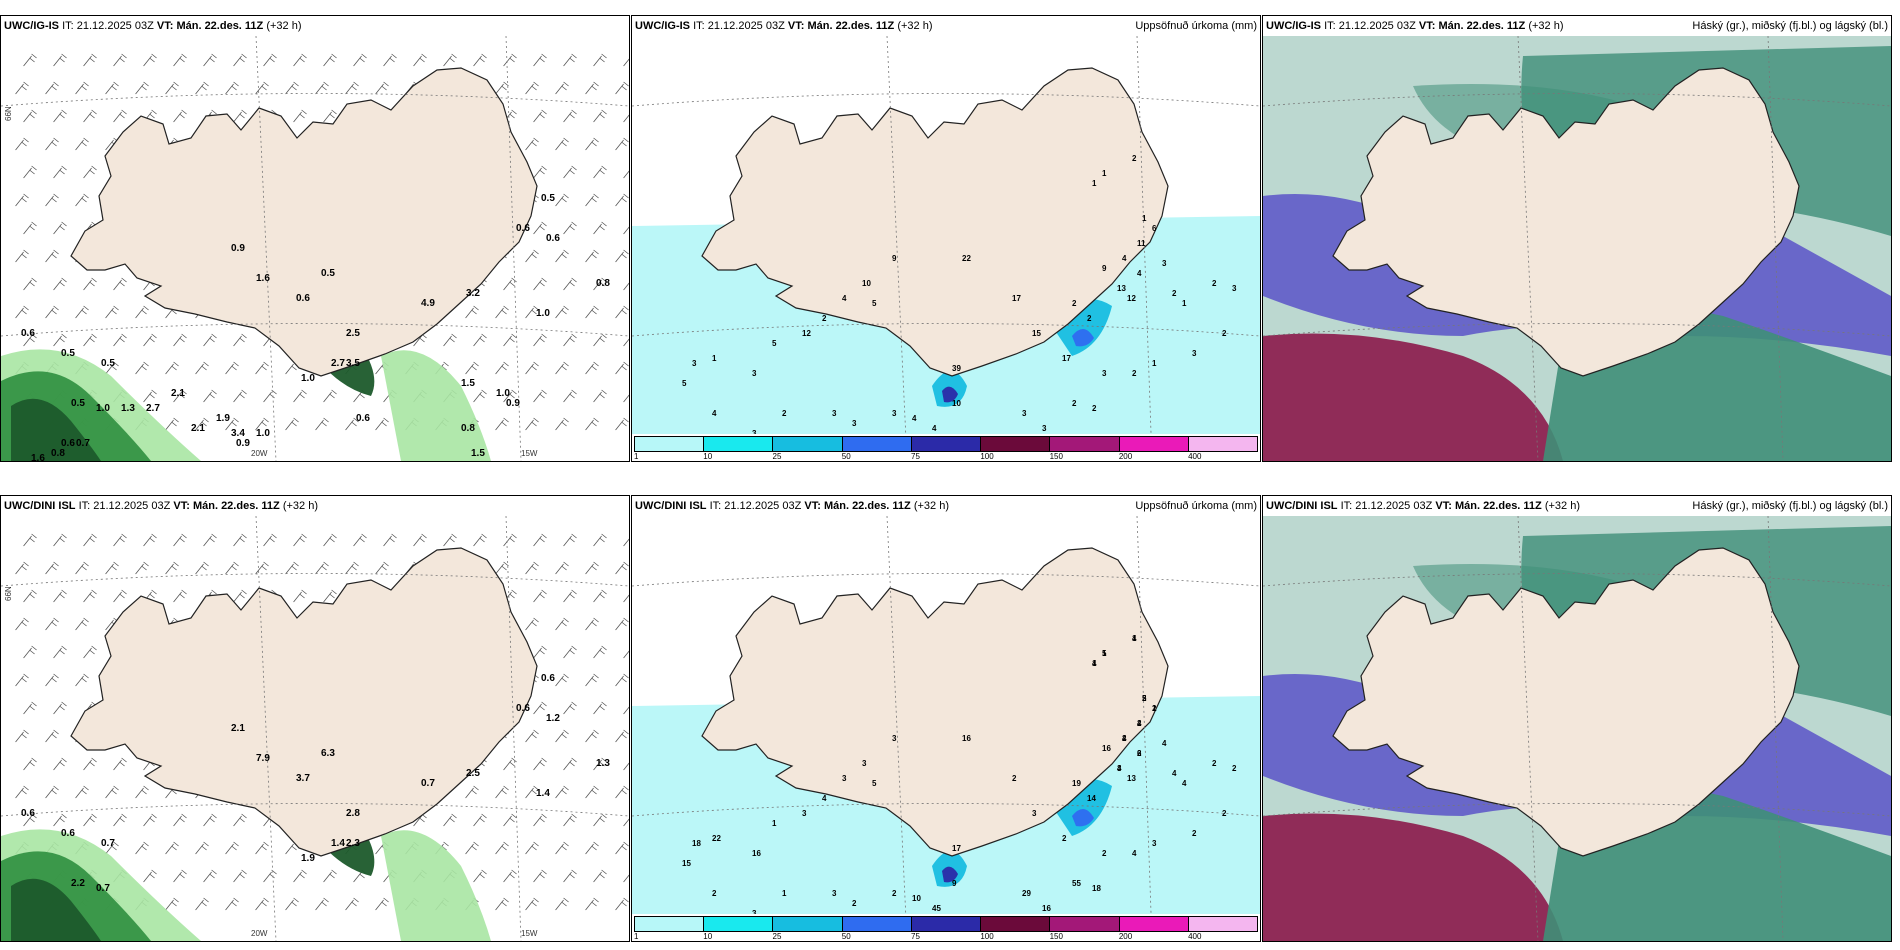 The image size is (1900, 950). What do you see at coordinates (935, 702) in the screenshot?
I see `iceland-land` at bounding box center [935, 702].